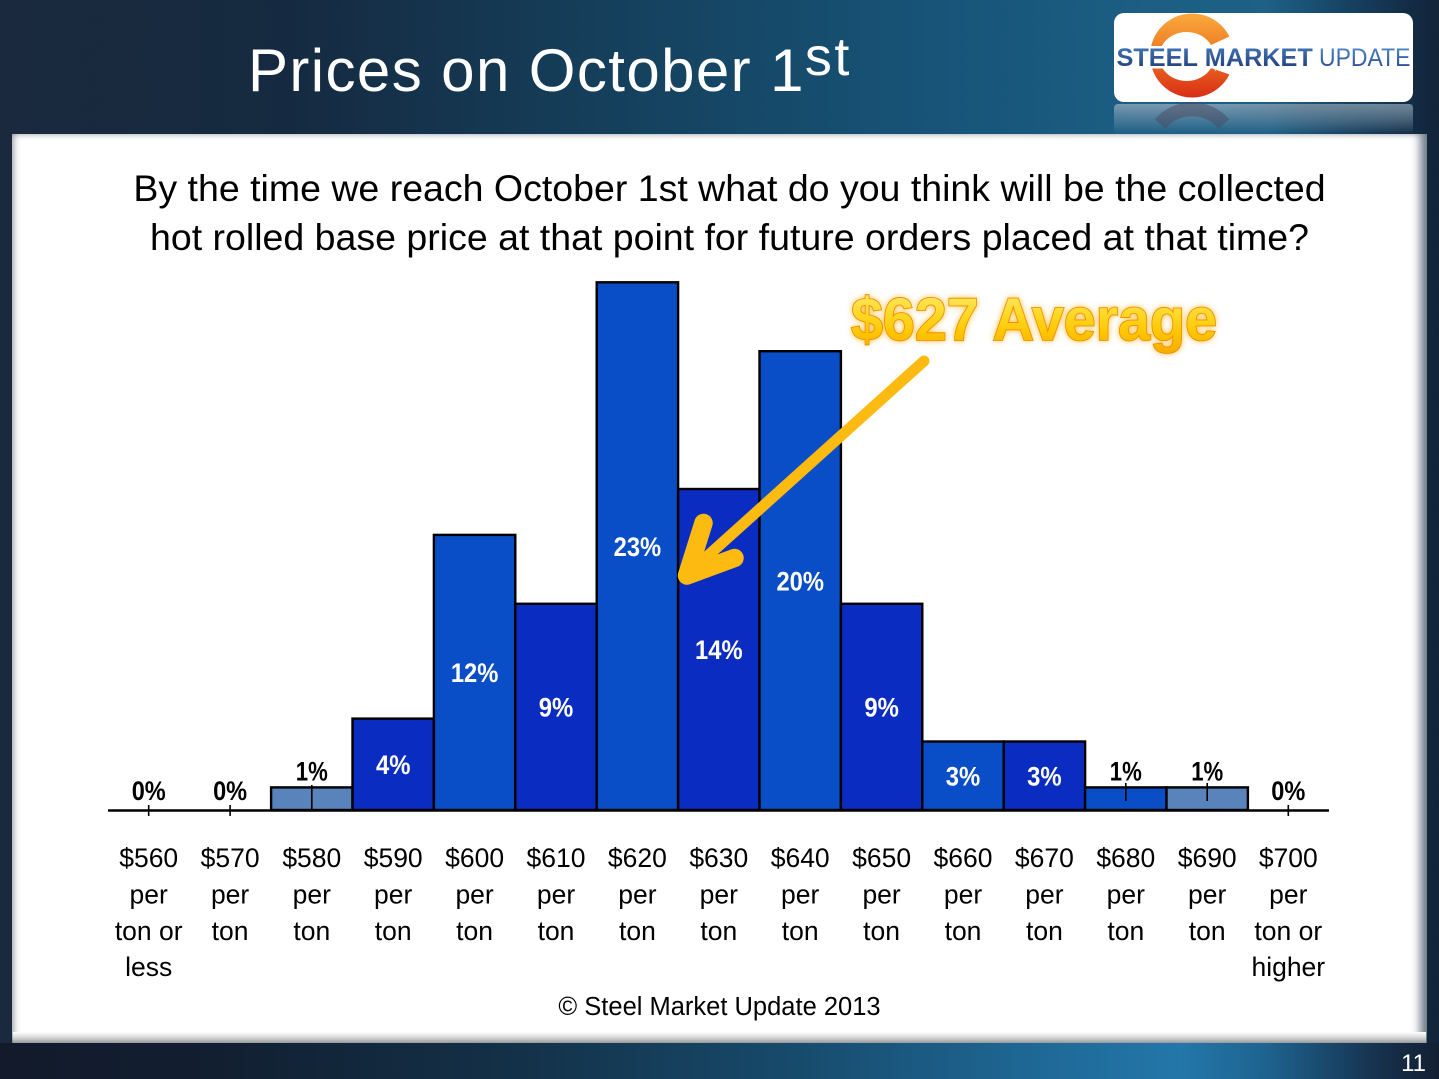 The image size is (1439, 1079). What do you see at coordinates (1365, 58) in the screenshot?
I see `svg-text: UPDATE` at bounding box center [1365, 58].